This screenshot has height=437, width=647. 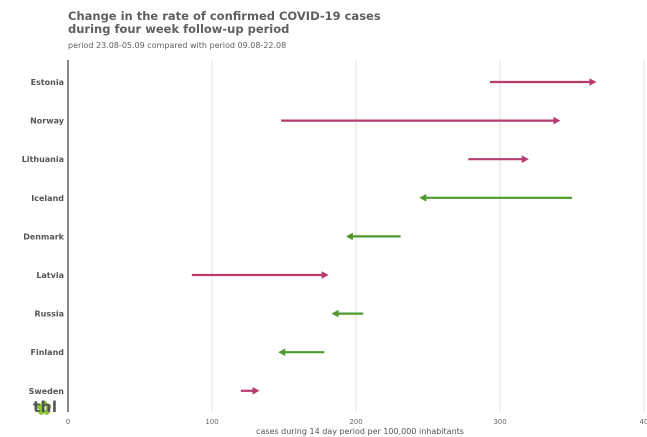 What do you see at coordinates (325, 275) in the screenshot?
I see `arrow-head-latvia` at bounding box center [325, 275].